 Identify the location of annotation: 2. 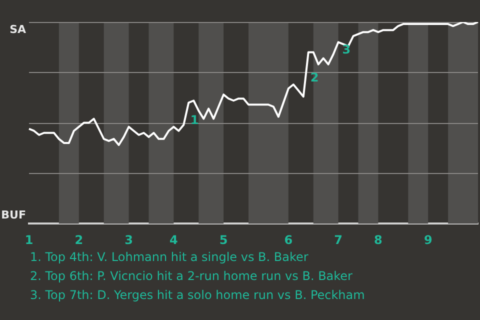
(314, 77).